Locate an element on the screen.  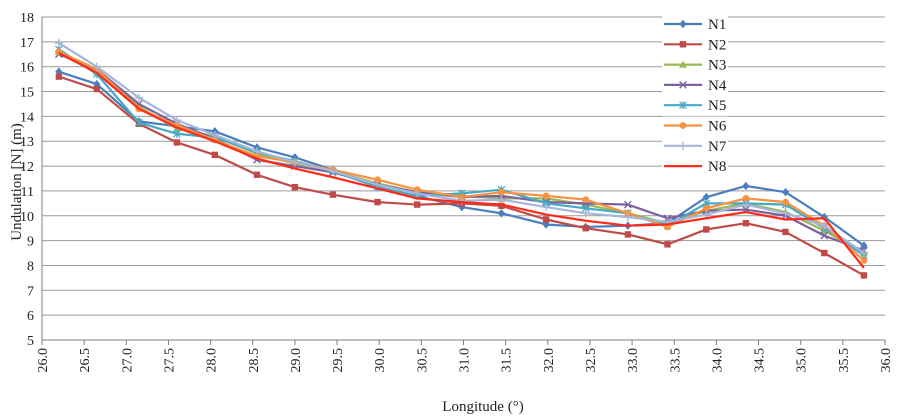
y-tick-label: 8 is located at coordinates (30, 266).